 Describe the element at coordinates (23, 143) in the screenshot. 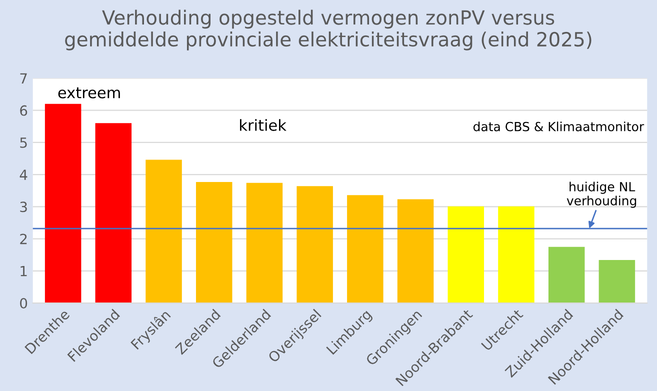

I see `y-tick-label: 5` at that location.